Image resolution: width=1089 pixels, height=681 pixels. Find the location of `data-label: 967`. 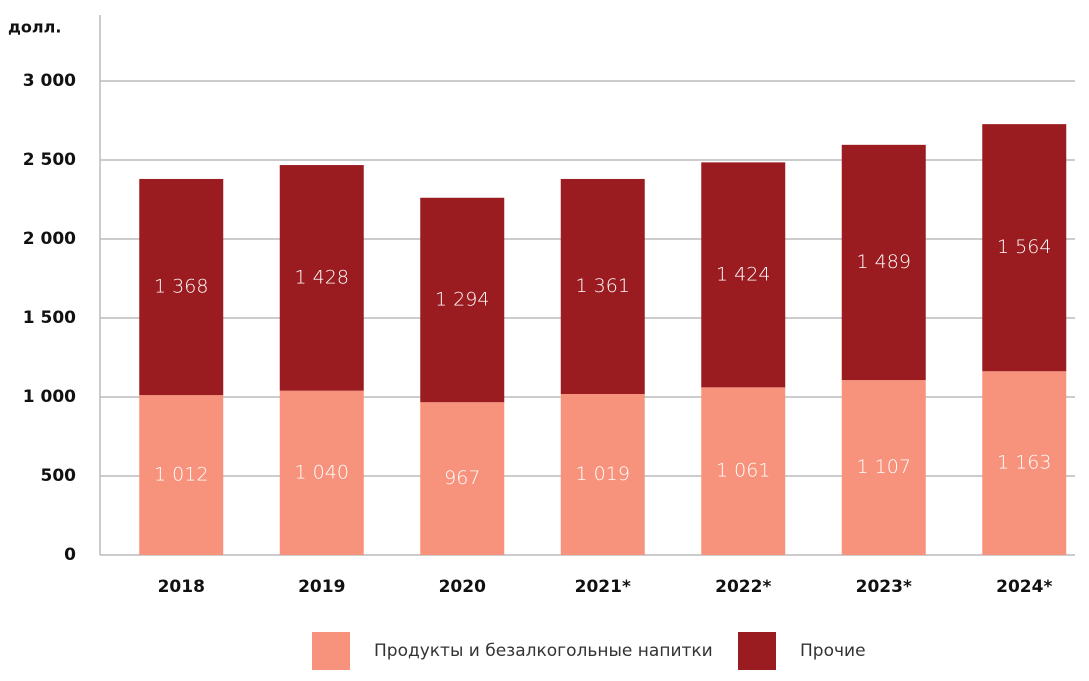

data-label: 967 is located at coordinates (462, 478).